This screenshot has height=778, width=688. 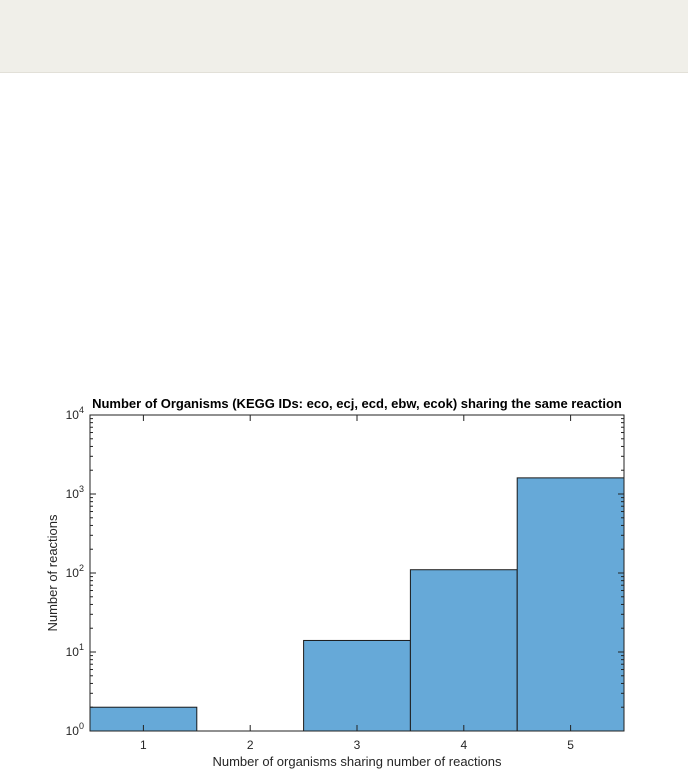 I want to click on y-tick-labels: 10⁰ 10¹ 10² 10³ 10⁴, so click(x=75, y=571).